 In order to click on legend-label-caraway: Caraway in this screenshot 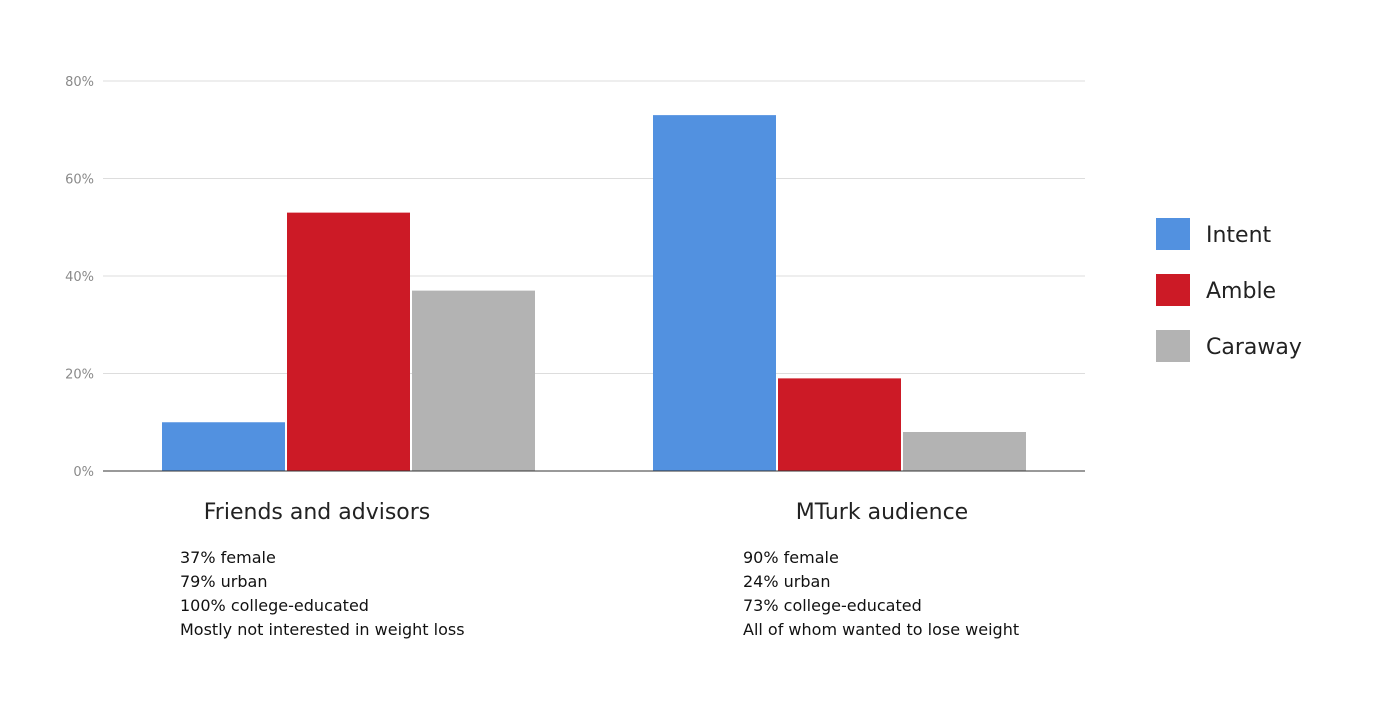, I will do `click(1254, 347)`.